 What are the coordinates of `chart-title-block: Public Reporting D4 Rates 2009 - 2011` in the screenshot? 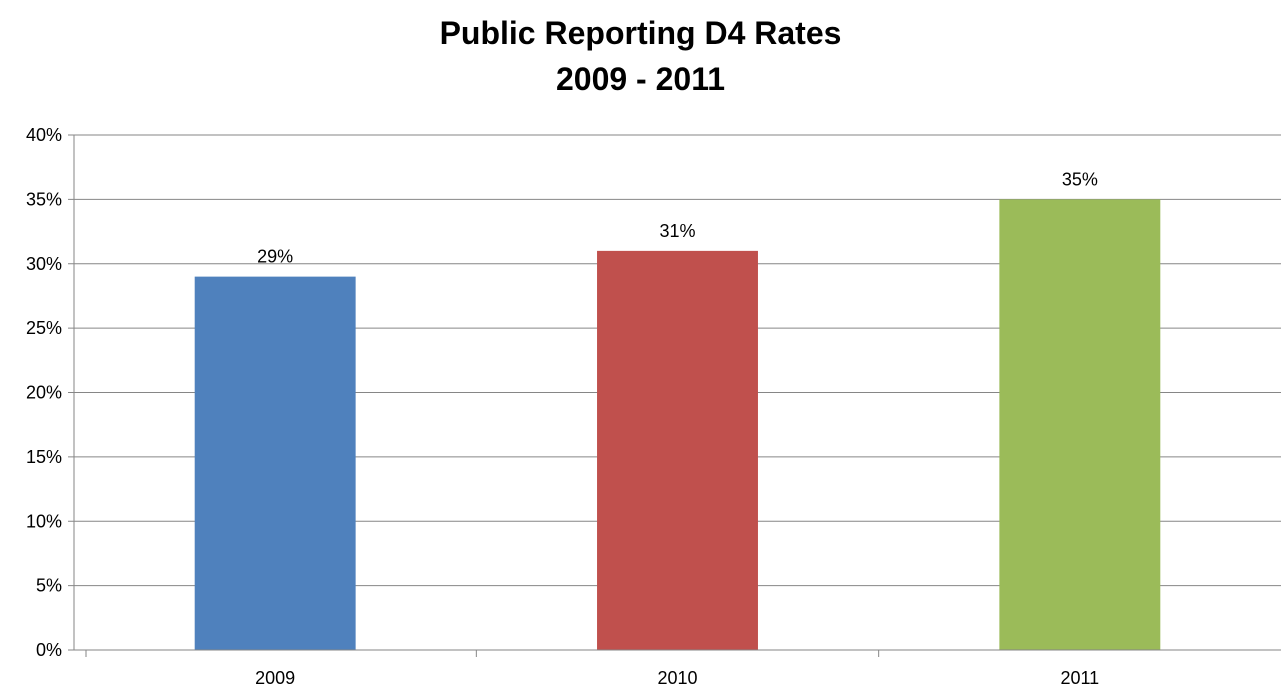 It's located at (640, 56).